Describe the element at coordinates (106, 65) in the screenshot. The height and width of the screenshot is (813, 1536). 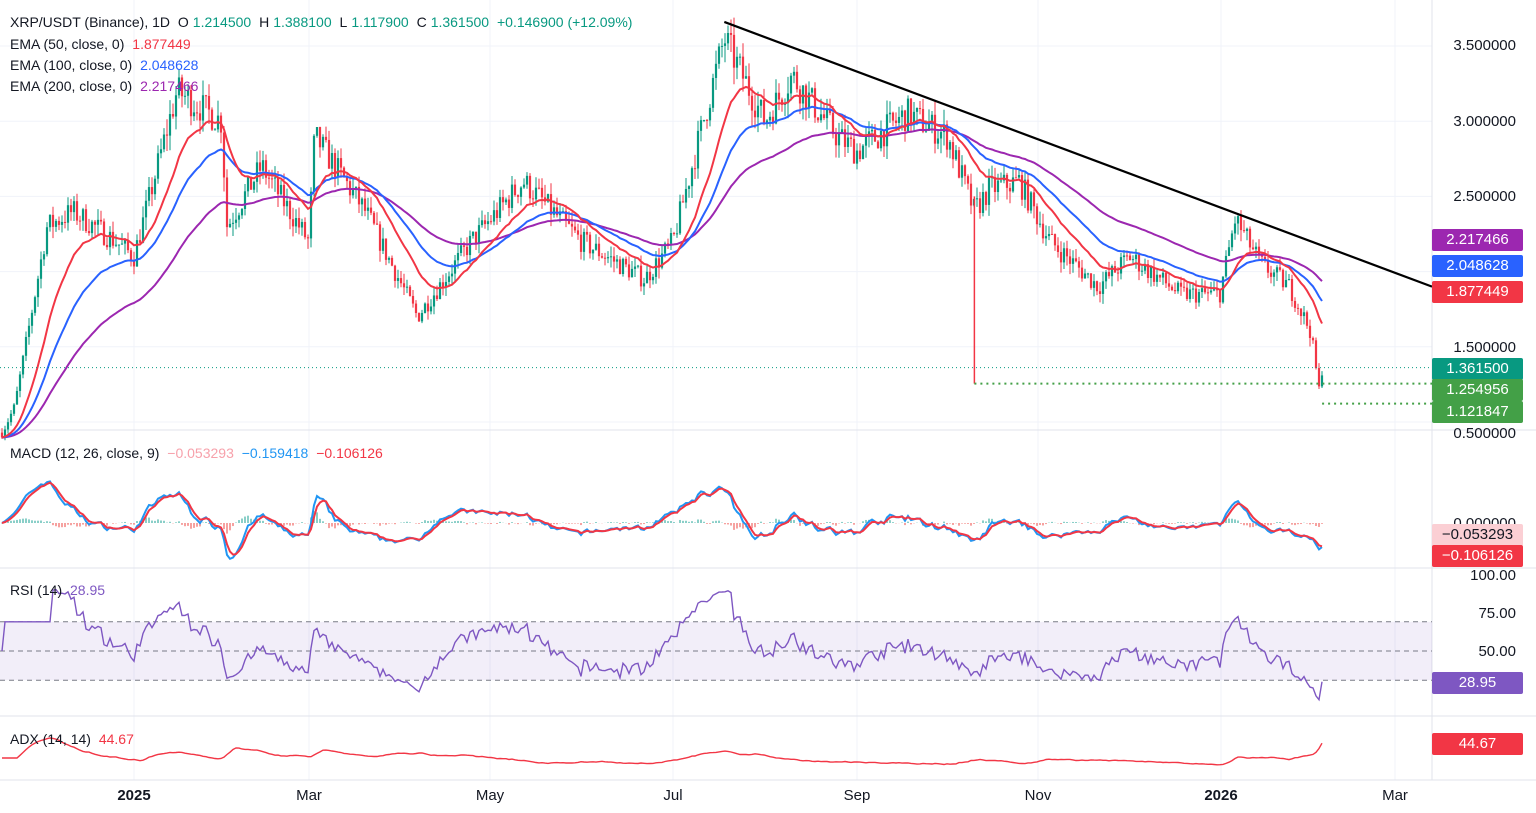
I see `ema100-legend: EMA (100, close, 0) 2.048628` at that location.